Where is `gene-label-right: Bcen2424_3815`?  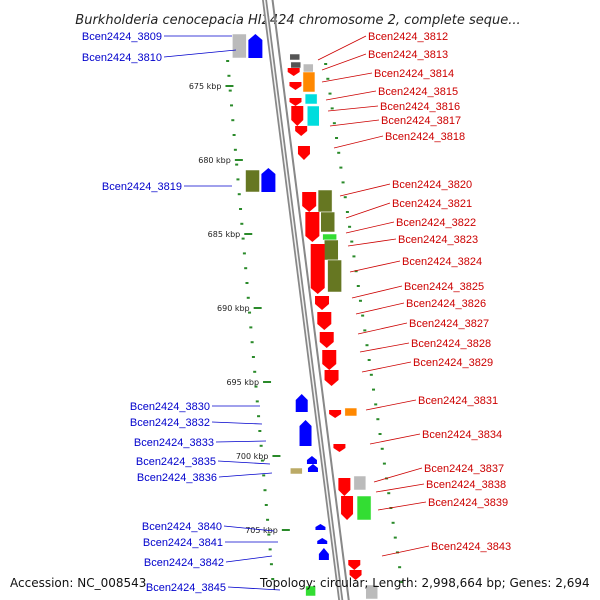
gene-label-right: Bcen2424_3815 is located at coordinates (418, 92).